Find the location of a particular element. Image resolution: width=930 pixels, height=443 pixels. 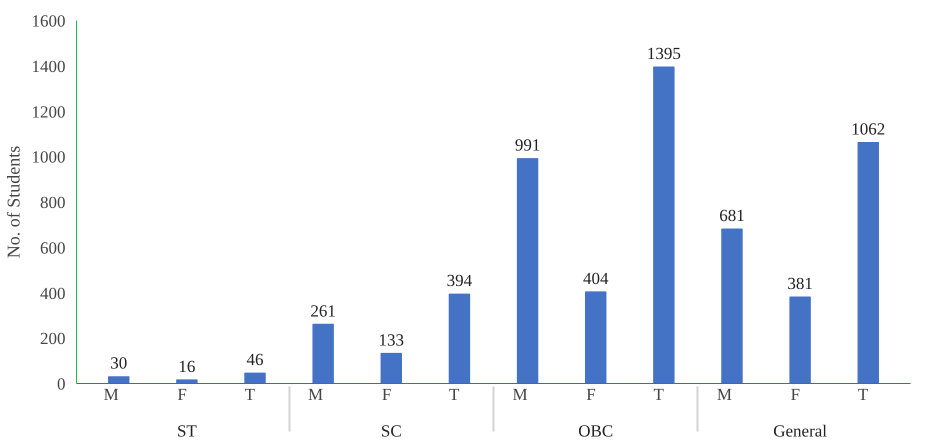

data-label: 30 is located at coordinates (119, 363).